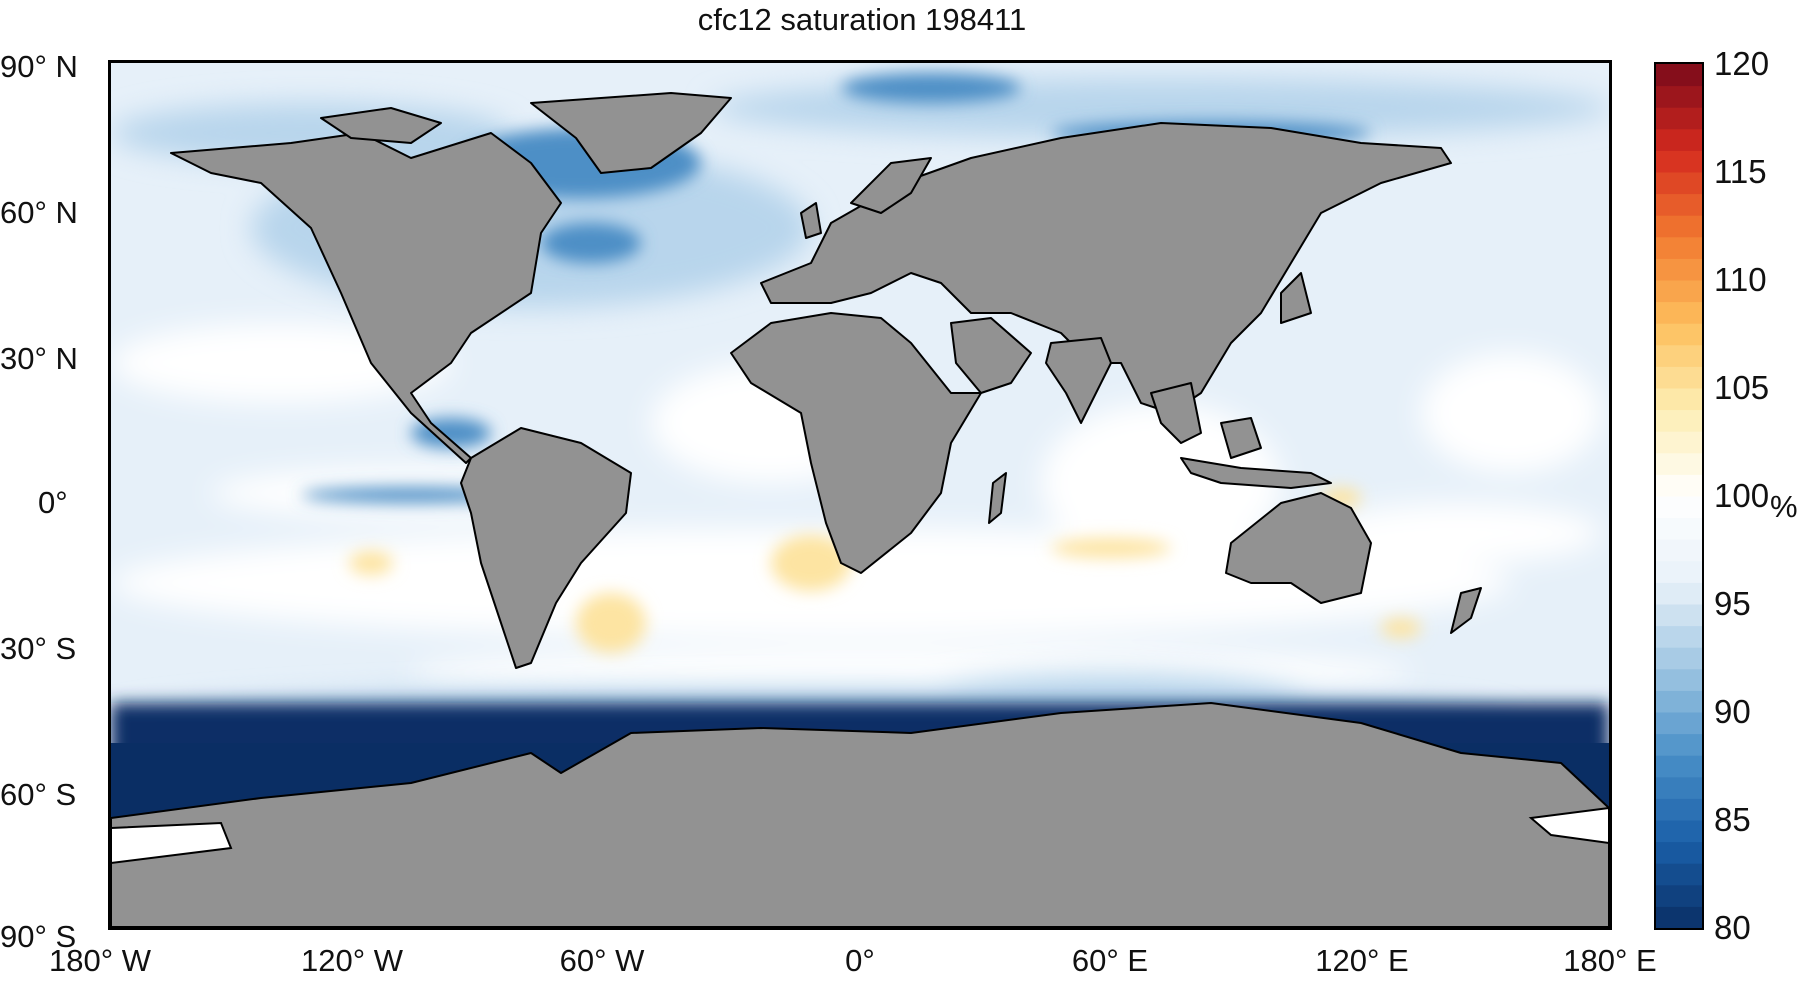 This screenshot has height=984, width=1808. Describe the element at coordinates (1298, 548) in the screenshot. I see `land-australia` at that location.